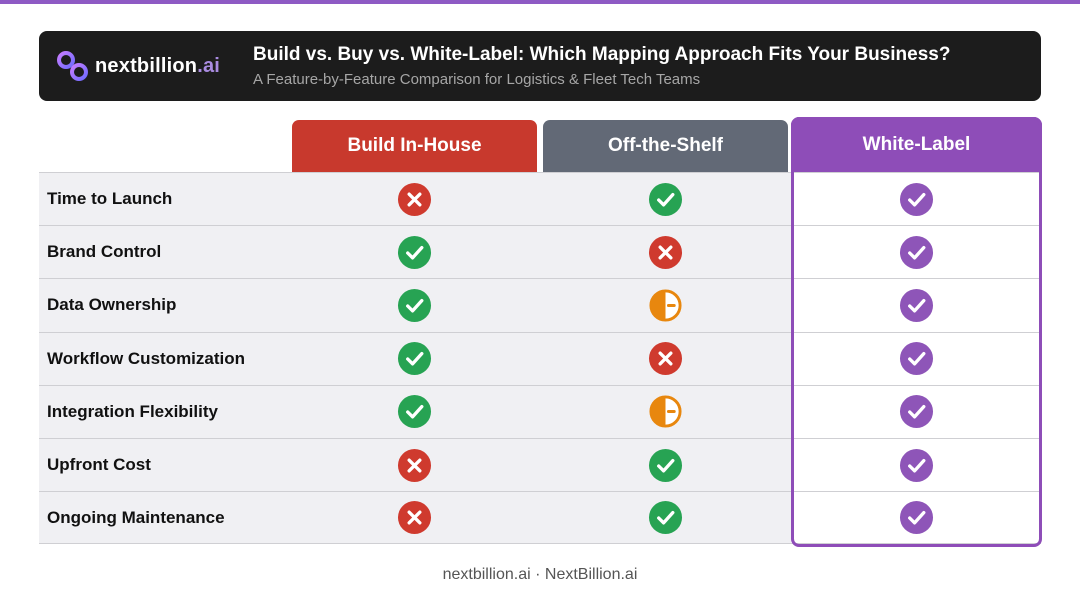 The height and width of the screenshot is (603, 1080). I want to click on table-row: Time to Launch, so click(540, 199).